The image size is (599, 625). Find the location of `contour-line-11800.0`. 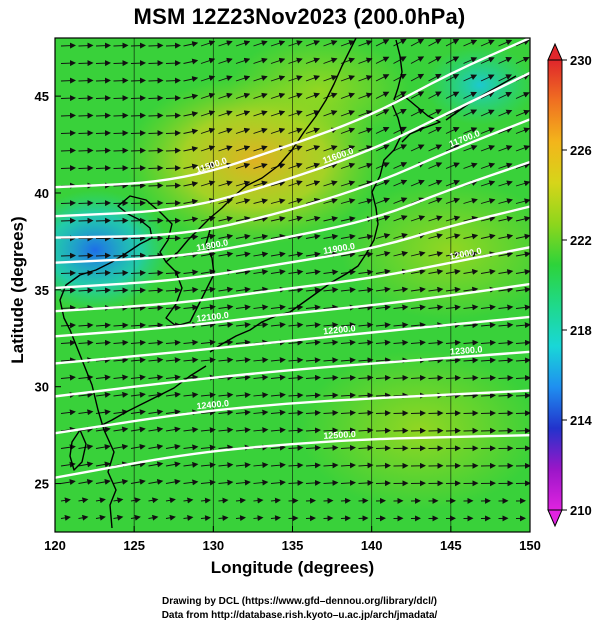

contour-line-11800.0 is located at coordinates (292, 212).